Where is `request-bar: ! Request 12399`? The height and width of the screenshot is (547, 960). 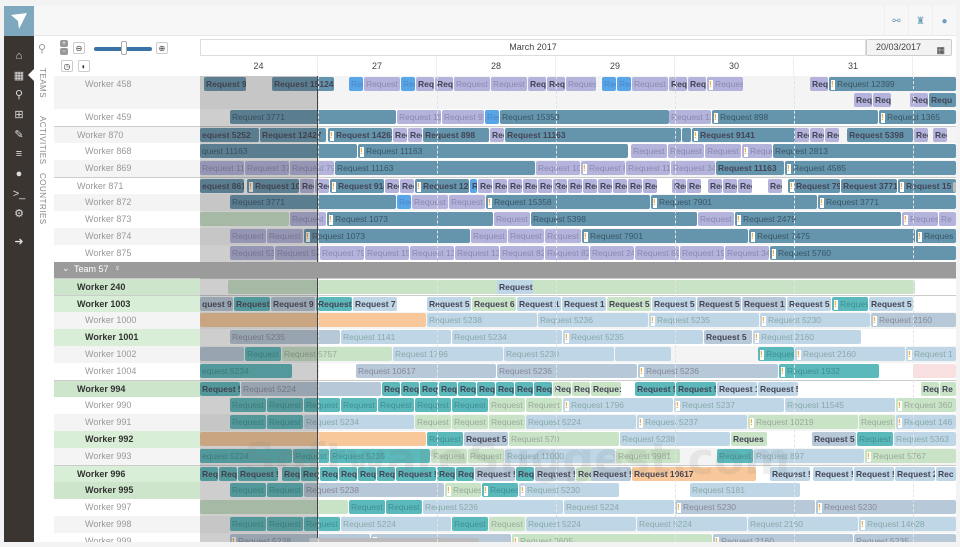
request-bar: ! Request 12399 is located at coordinates (892, 84).